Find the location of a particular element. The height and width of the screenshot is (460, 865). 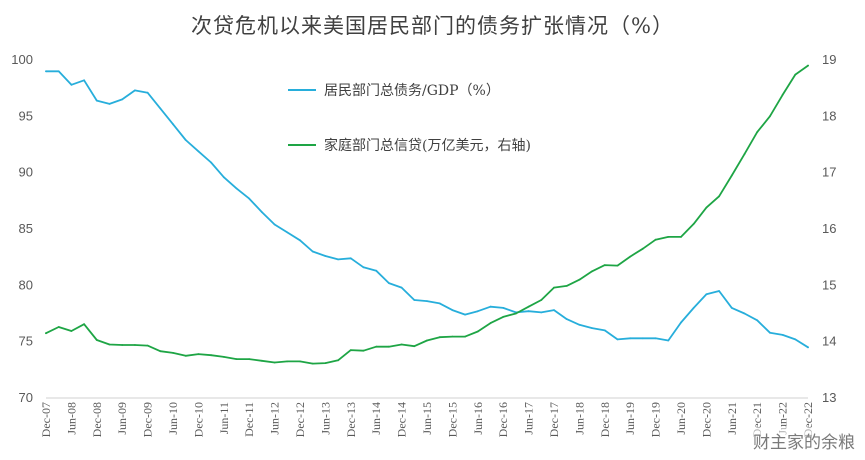

legend: 居民部门总债务/GDP（%） 家庭部门总信贷(万亿美元，右轴) is located at coordinates (409, 118).